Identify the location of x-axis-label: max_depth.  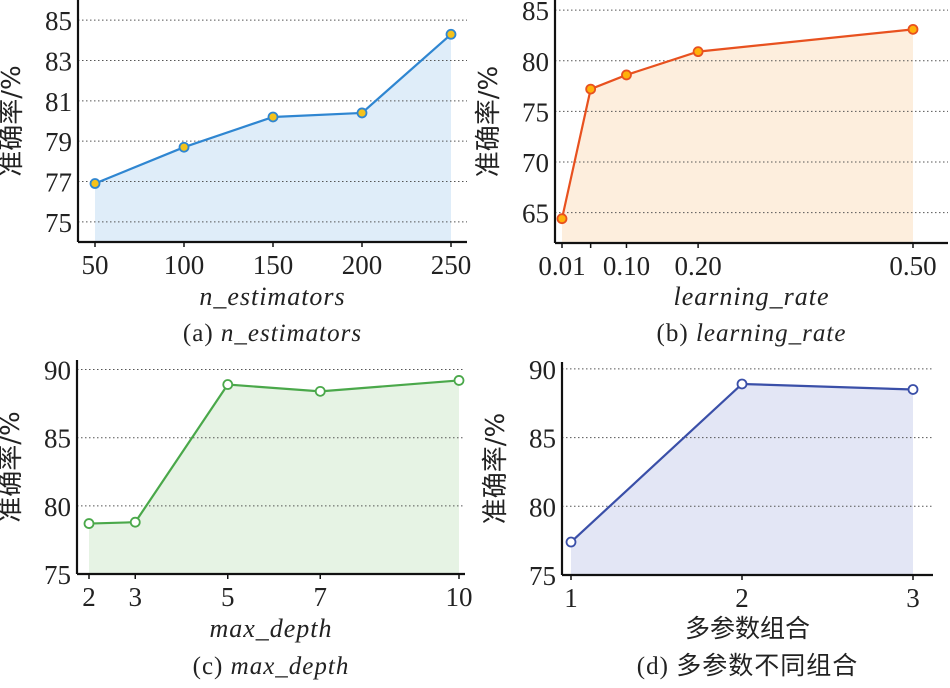
(270, 628).